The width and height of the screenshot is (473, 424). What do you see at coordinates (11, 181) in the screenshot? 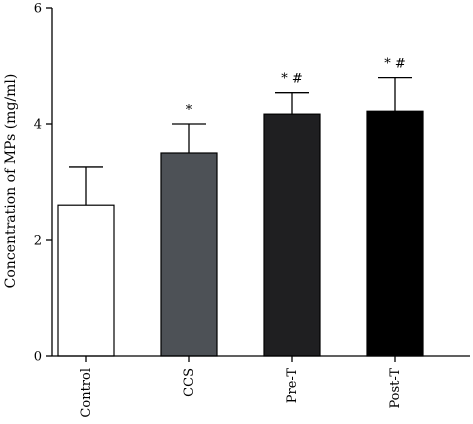
I see `y-axis-label: Concentration of MPs (mg/ml)` at bounding box center [11, 181].